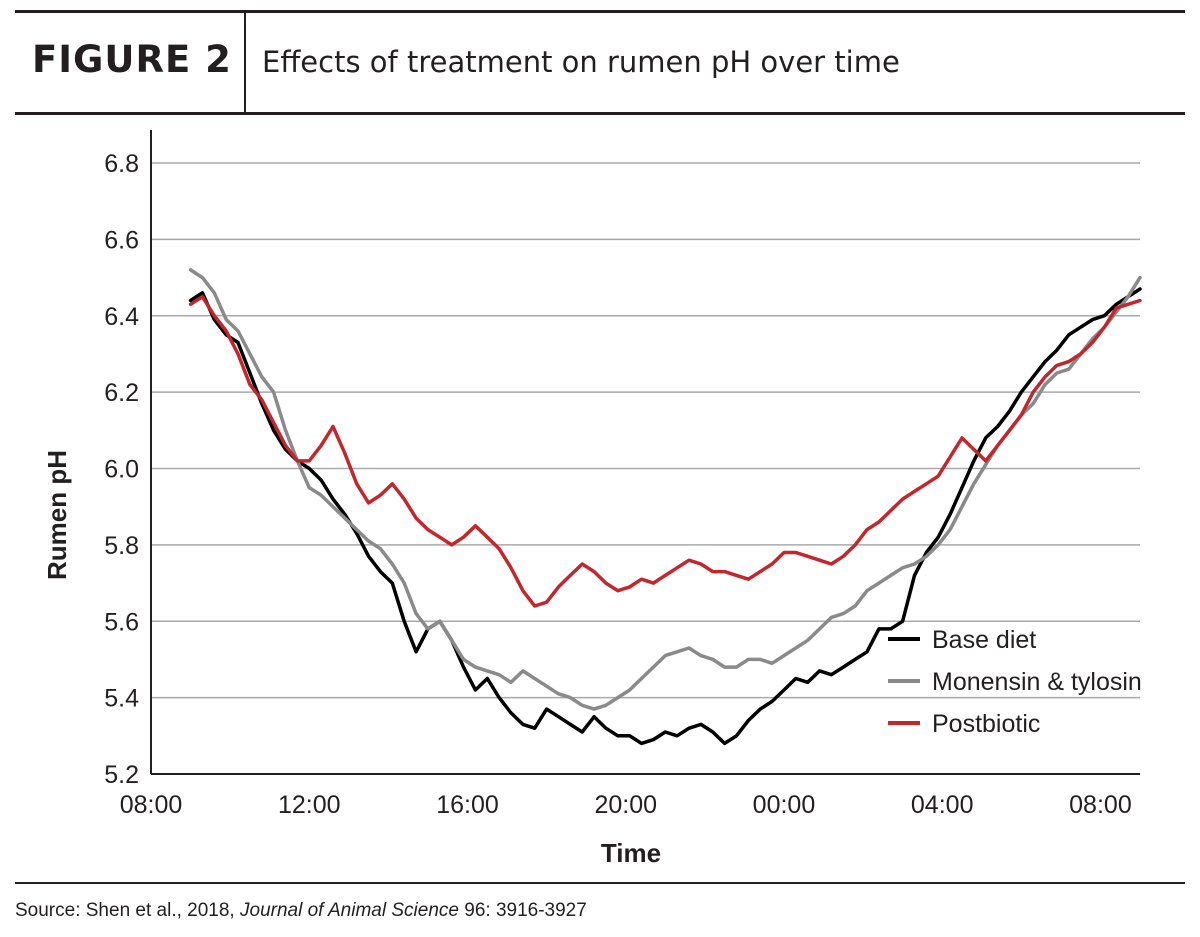  I want to click on header-divider, so click(245, 62).